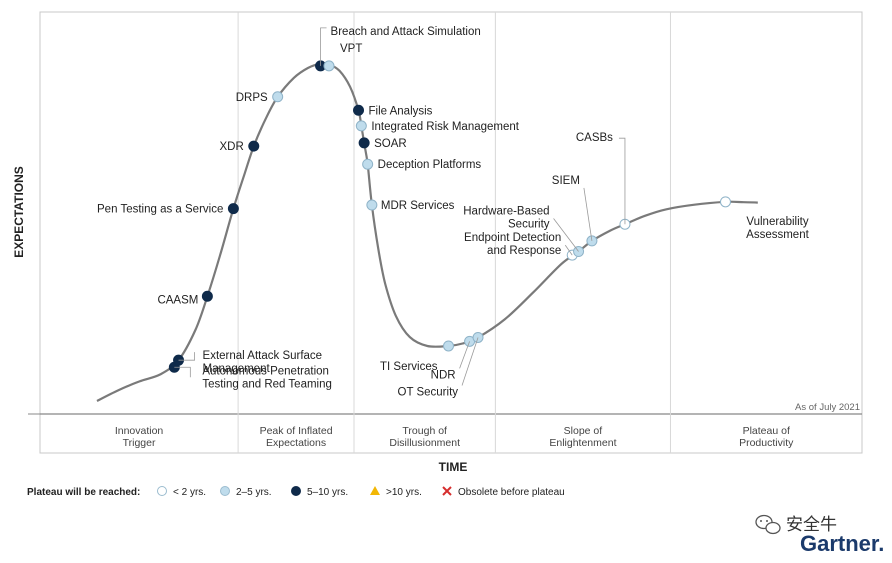  What do you see at coordinates (278, 97) in the screenshot?
I see `point-drps` at bounding box center [278, 97].